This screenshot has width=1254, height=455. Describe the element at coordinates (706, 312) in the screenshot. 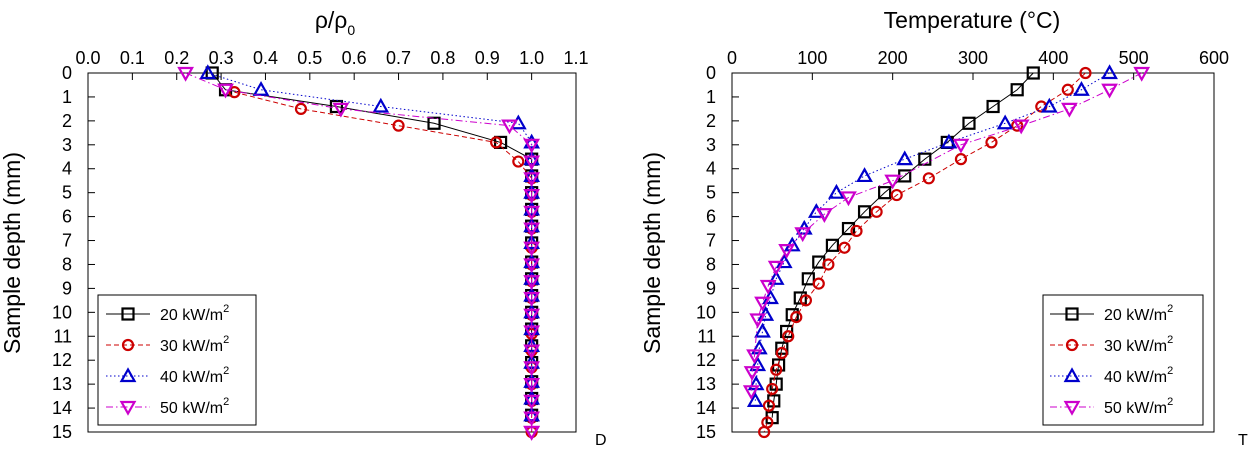

I see `y-tick-label: 10` at that location.